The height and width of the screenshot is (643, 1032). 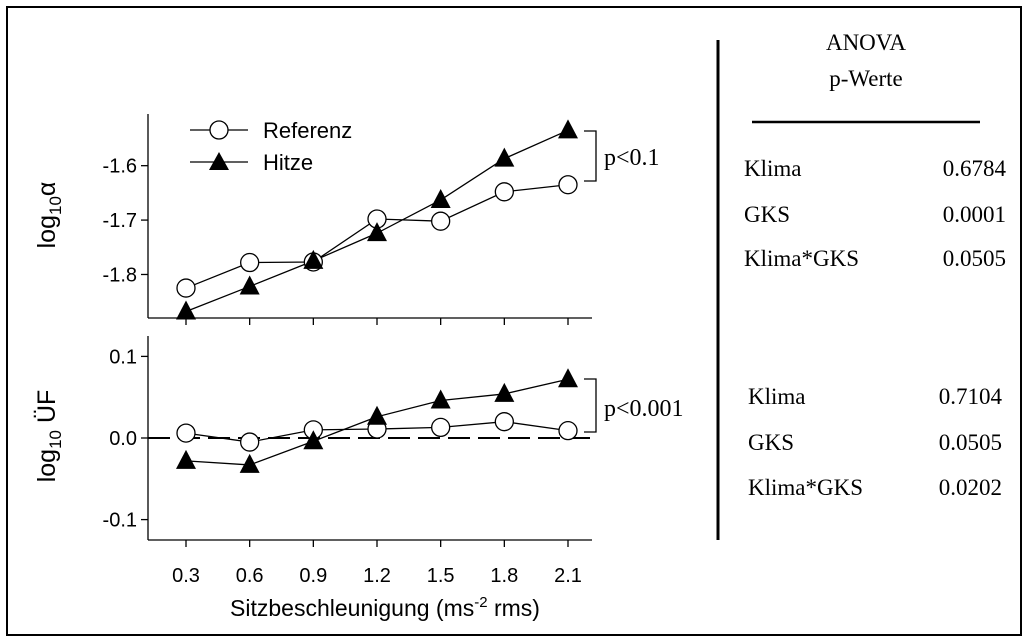 What do you see at coordinates (441, 576) in the screenshot?
I see `x-tick-label: 1.5` at bounding box center [441, 576].